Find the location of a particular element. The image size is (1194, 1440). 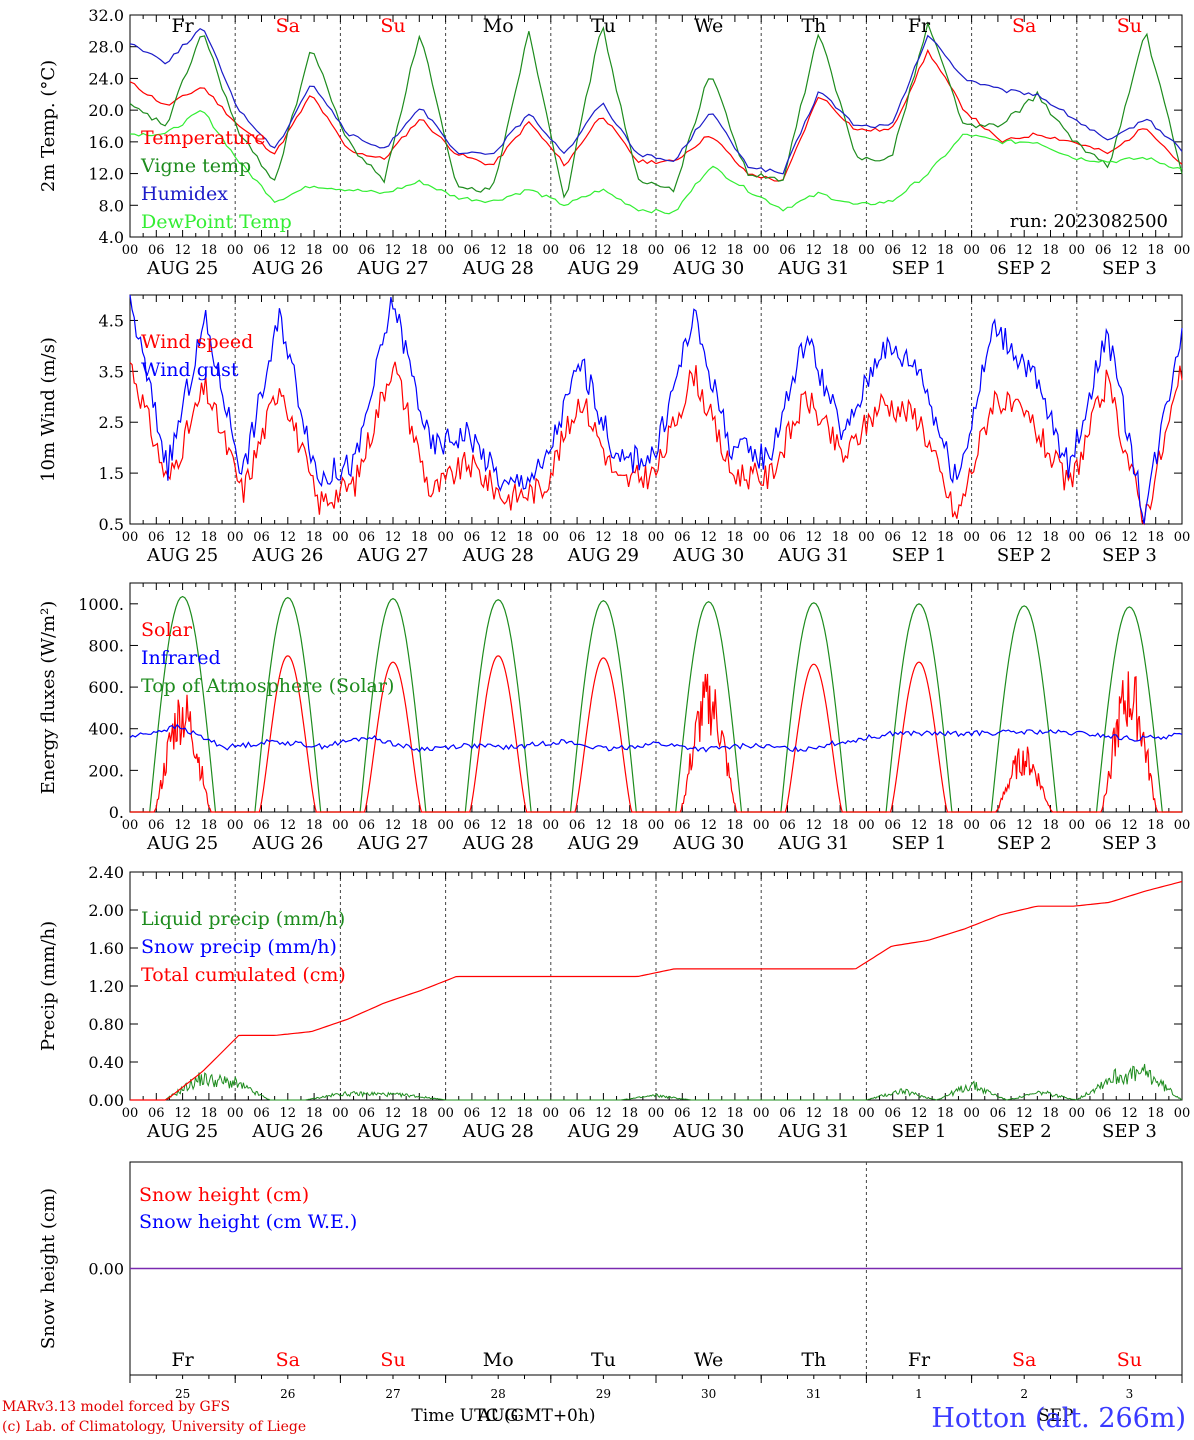

day-number-label: 28 is located at coordinates (498, 1394).